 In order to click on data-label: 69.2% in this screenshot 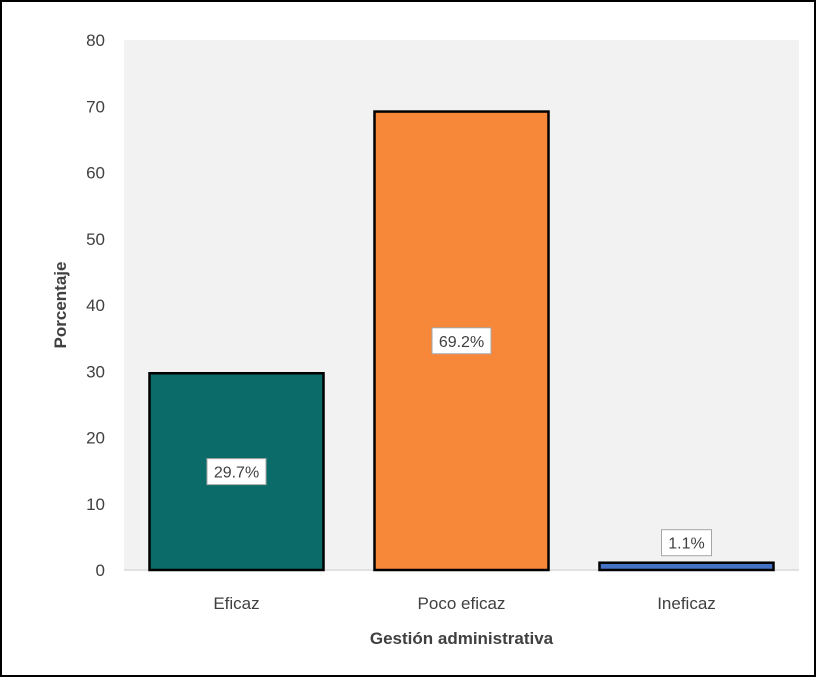, I will do `click(461, 341)`.